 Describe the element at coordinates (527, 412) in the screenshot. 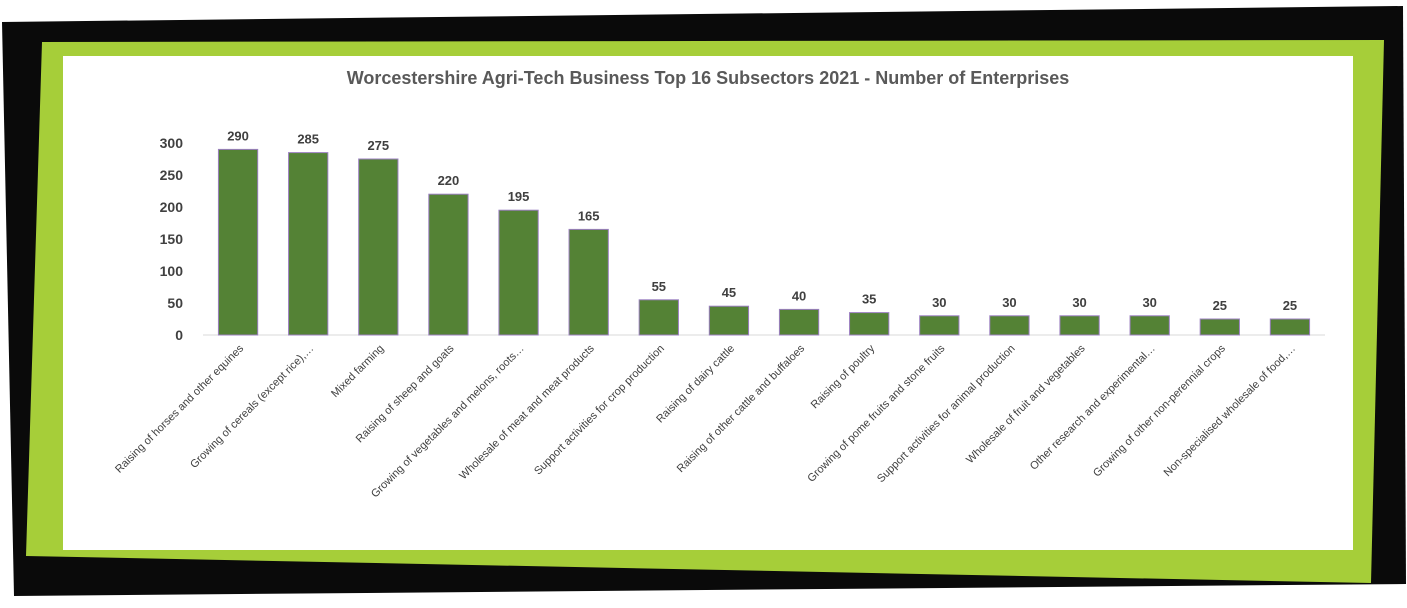

I see `category-label: Wholesale of meat and meat products` at that location.